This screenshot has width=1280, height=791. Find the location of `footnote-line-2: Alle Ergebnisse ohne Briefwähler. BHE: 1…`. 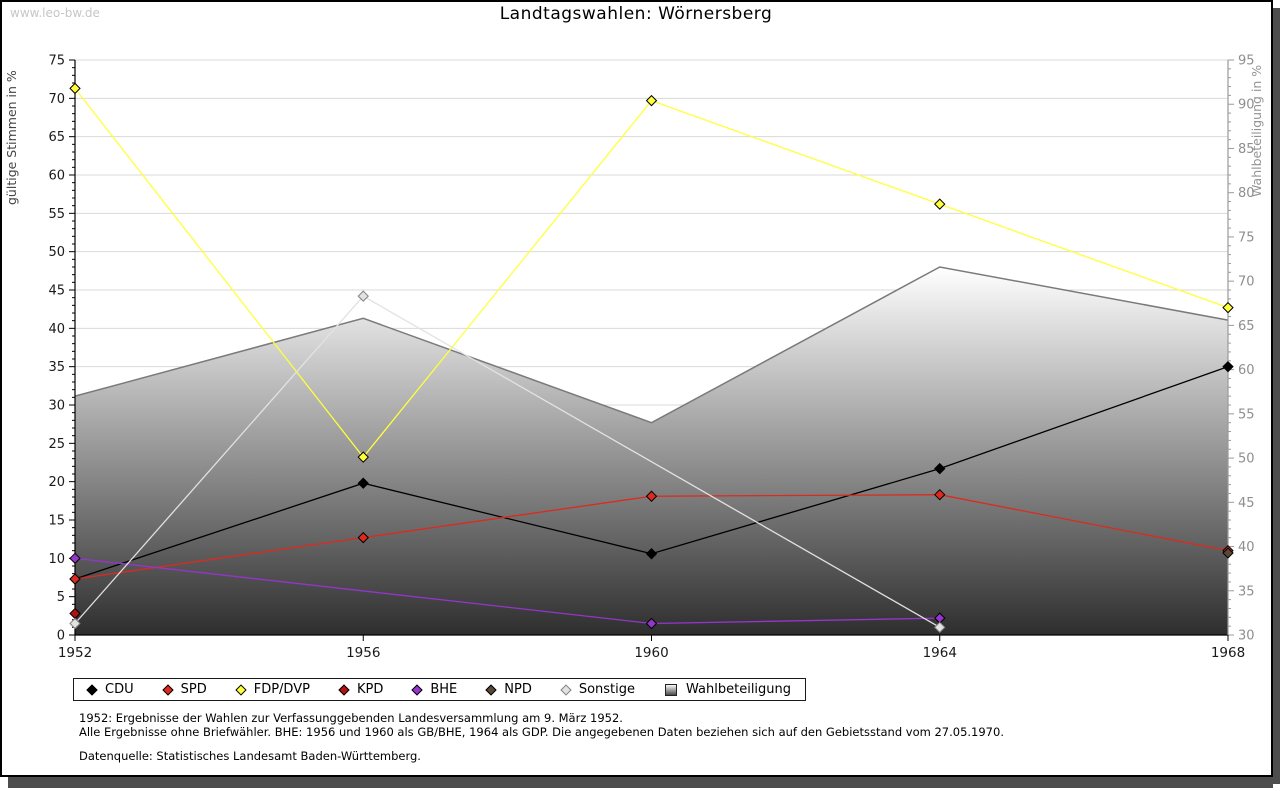

footnote-line-2: Alle Ergebnisse ohne Briefwähler. BHE: 1… is located at coordinates (541, 731).